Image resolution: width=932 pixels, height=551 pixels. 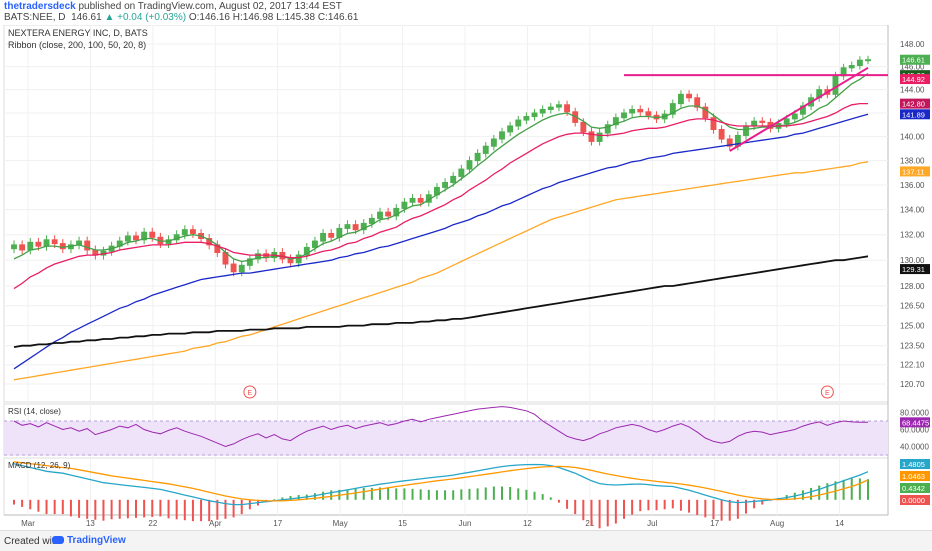 I want to click on indicator-label: Ribbon (close, 200, 100, 50, 20, 8), so click(x=77, y=45).